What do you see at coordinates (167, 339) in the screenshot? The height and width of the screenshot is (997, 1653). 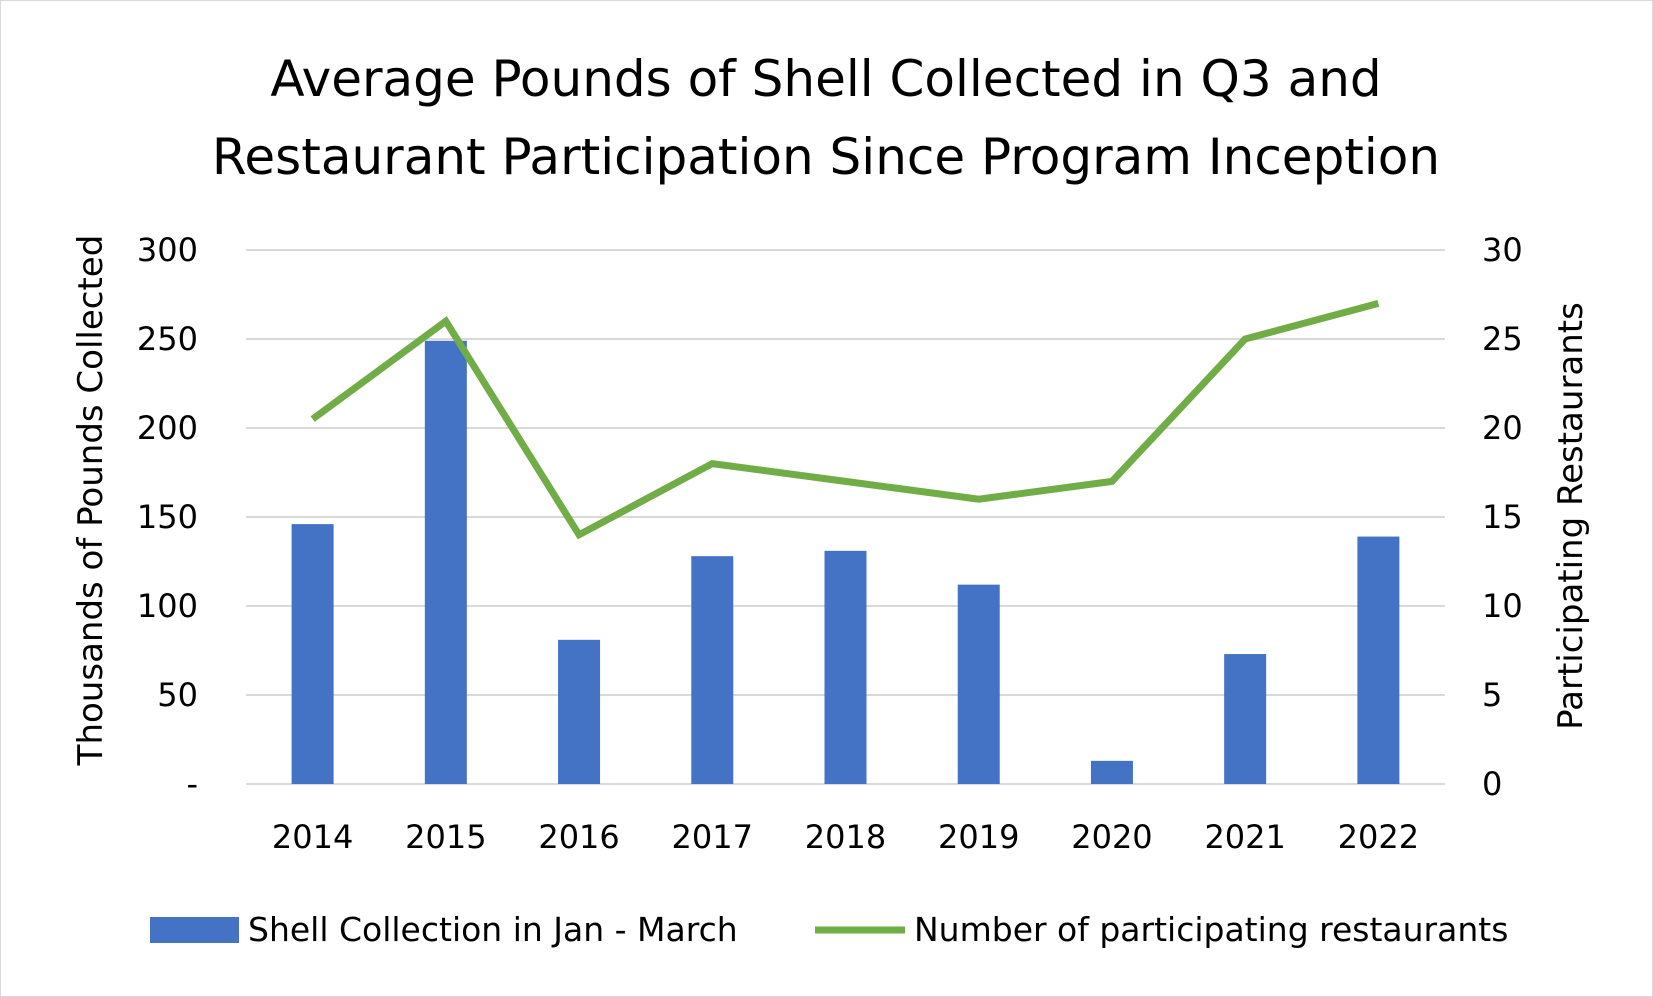 I see `y-tick-label: 250` at bounding box center [167, 339].